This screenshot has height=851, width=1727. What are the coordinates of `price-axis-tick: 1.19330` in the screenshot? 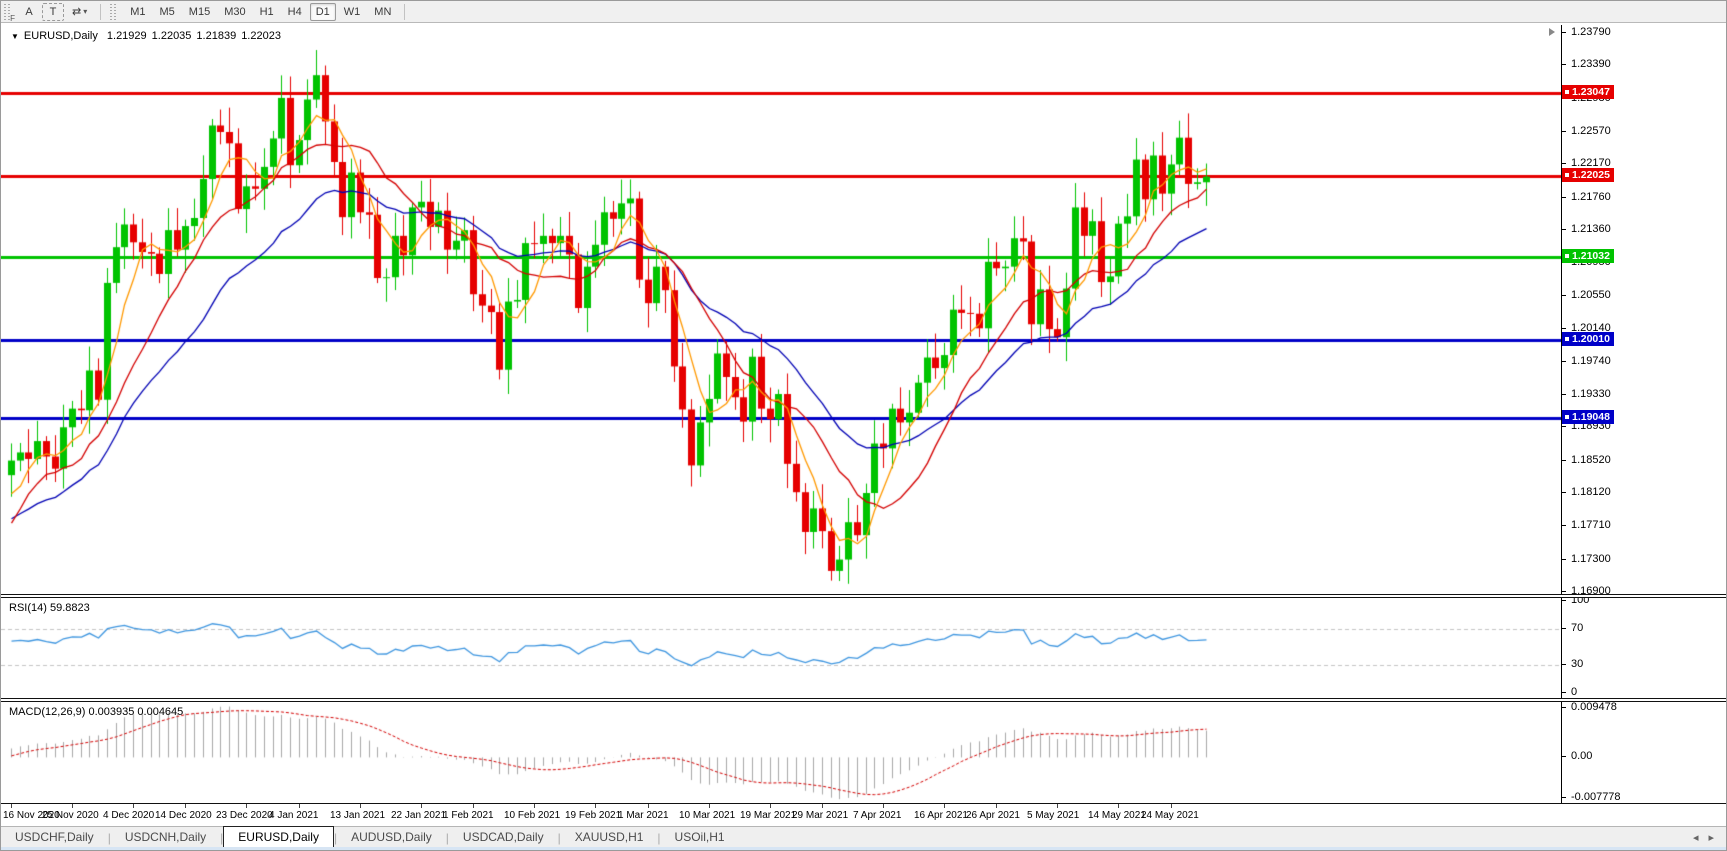 It's located at (1586, 393).